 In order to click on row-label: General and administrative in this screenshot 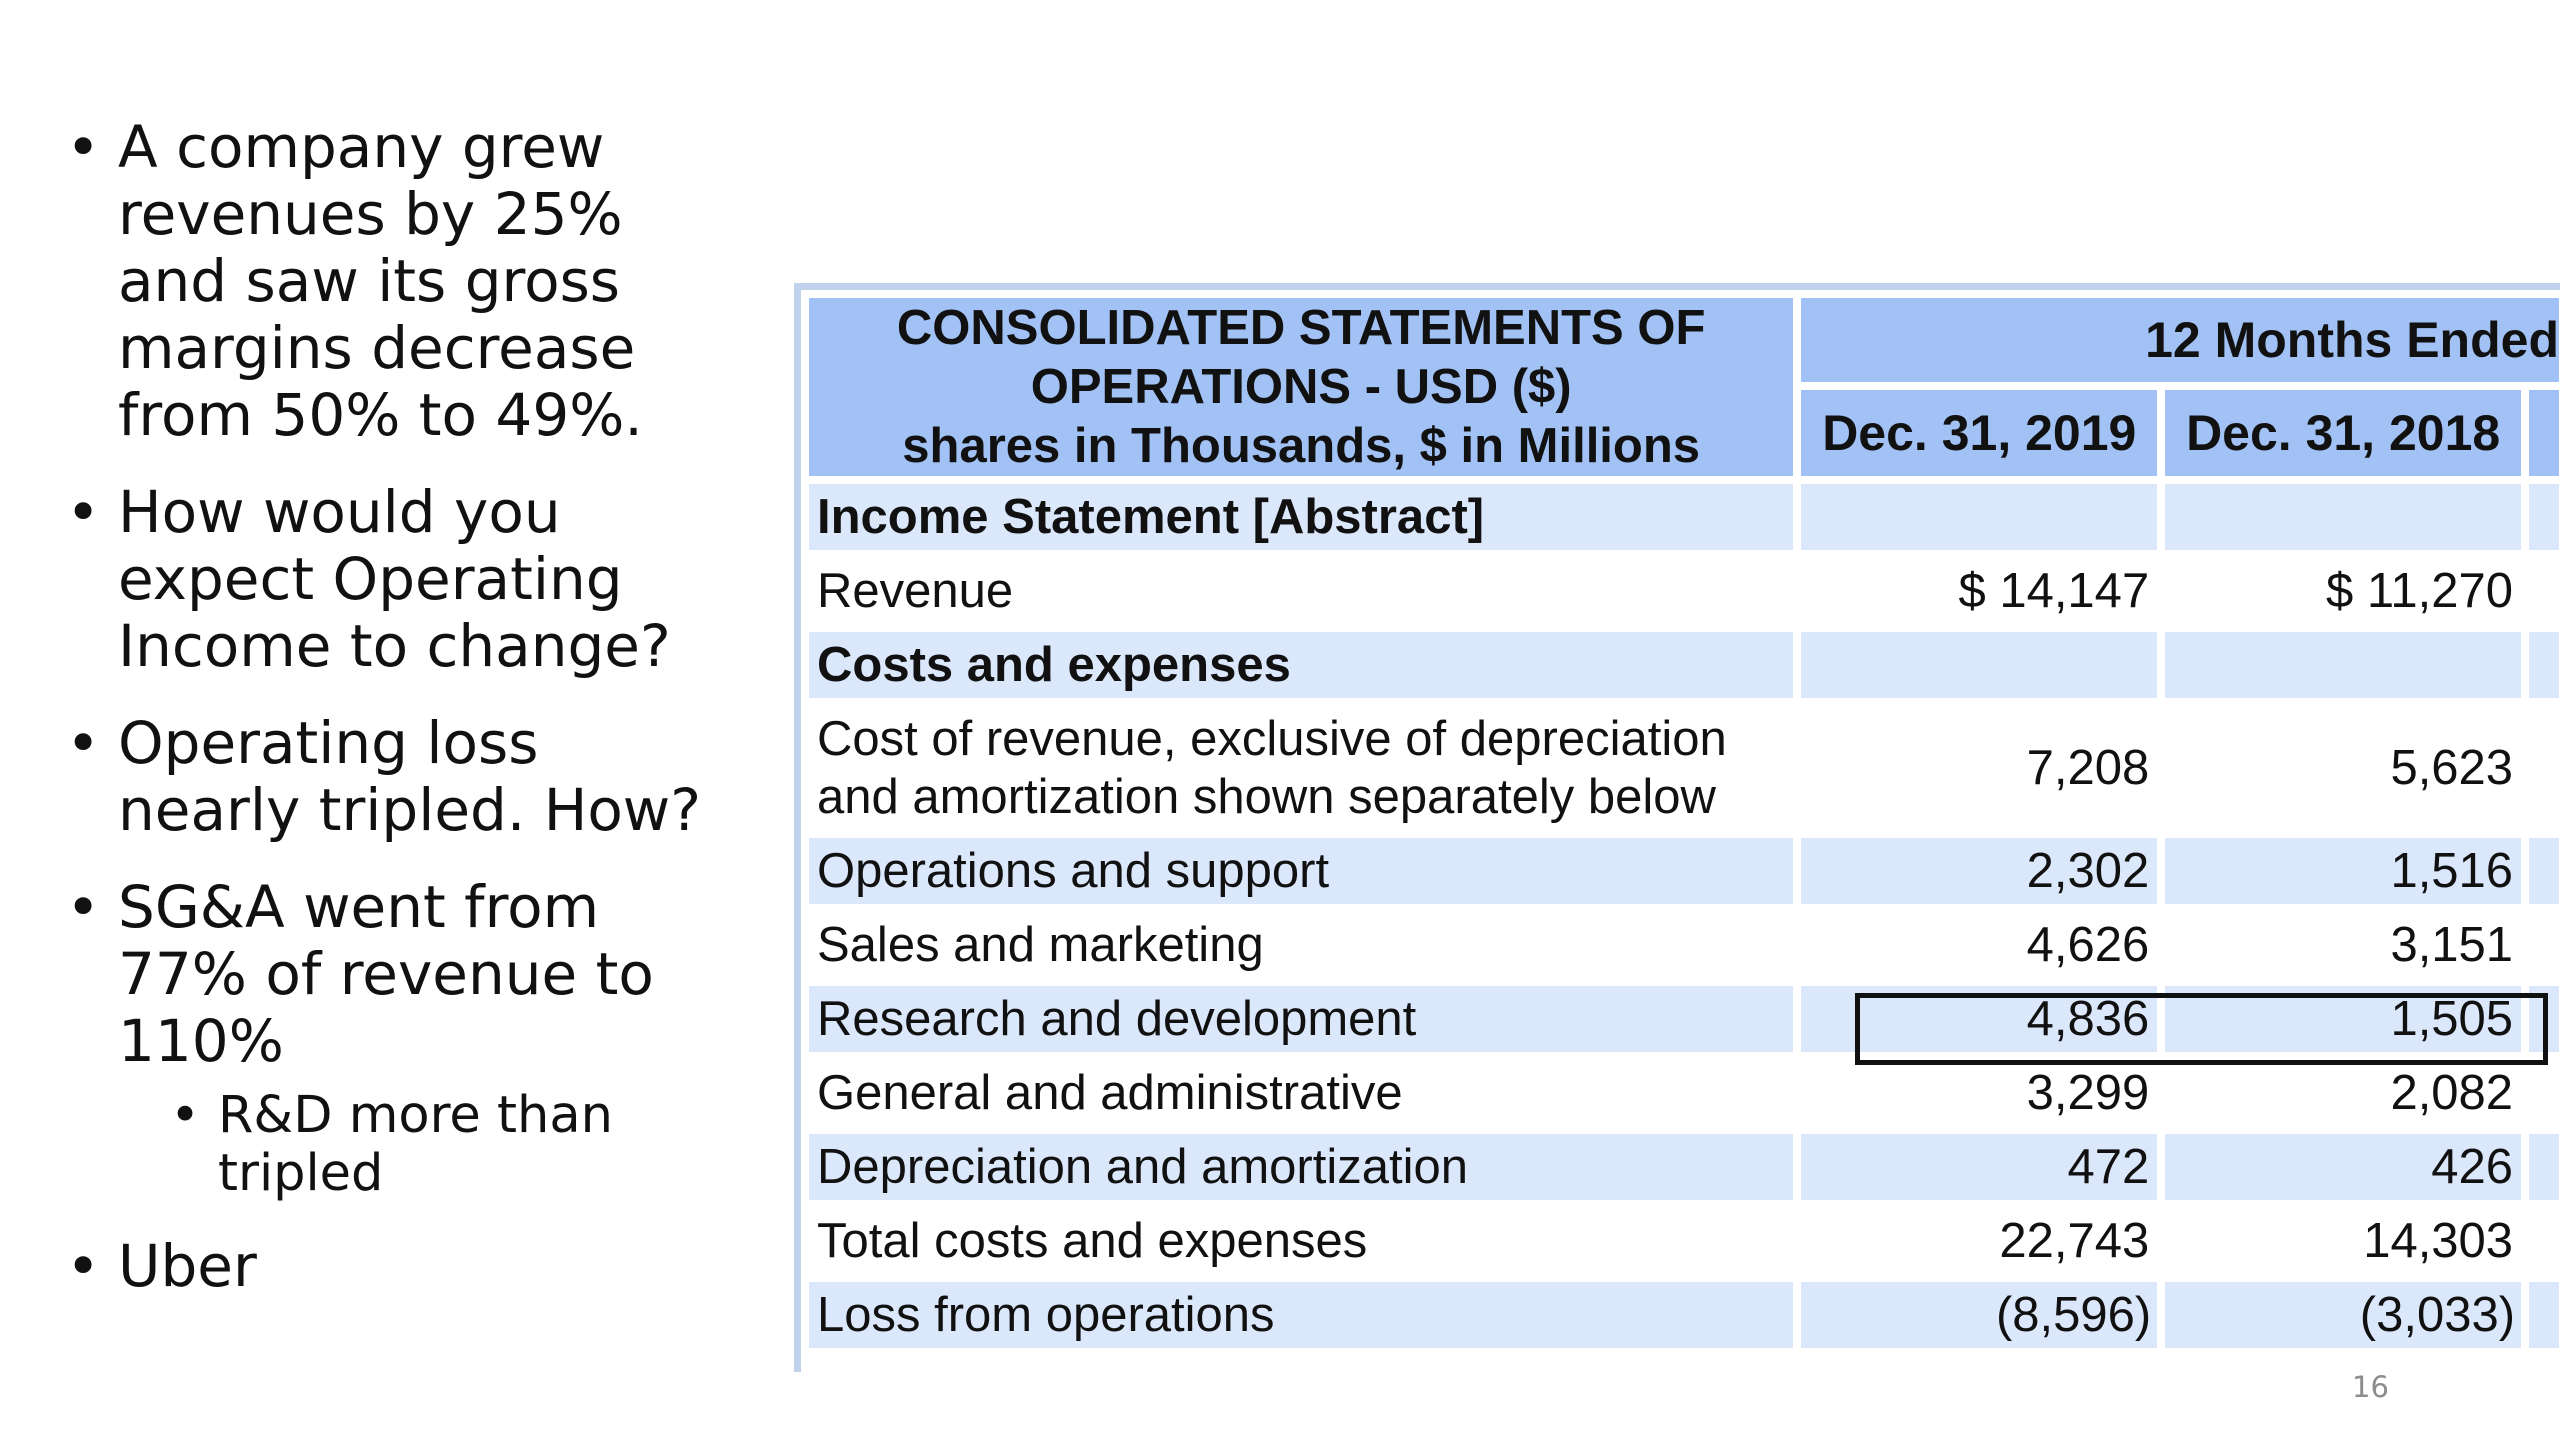, I will do `click(1301, 1093)`.